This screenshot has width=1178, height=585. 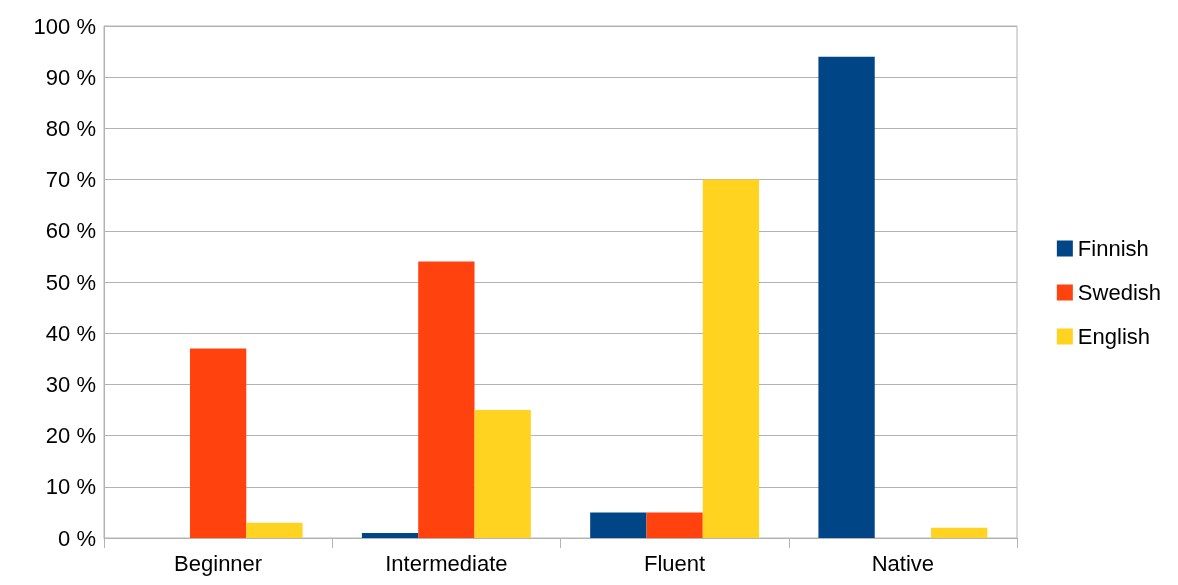 I want to click on y-tick-label: 30 %, so click(x=70, y=384).